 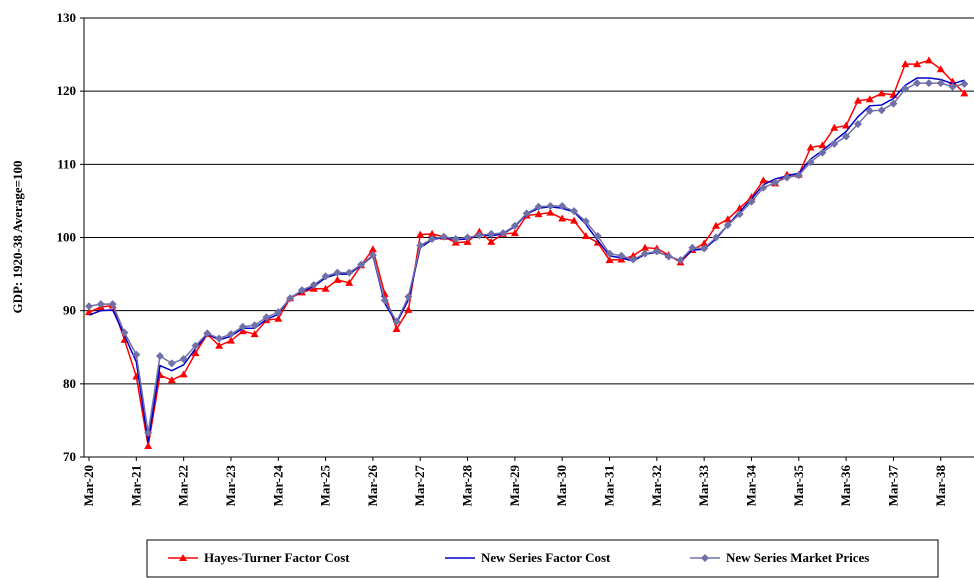 I want to click on x-tick-label: Mar-27, so click(x=419, y=486).